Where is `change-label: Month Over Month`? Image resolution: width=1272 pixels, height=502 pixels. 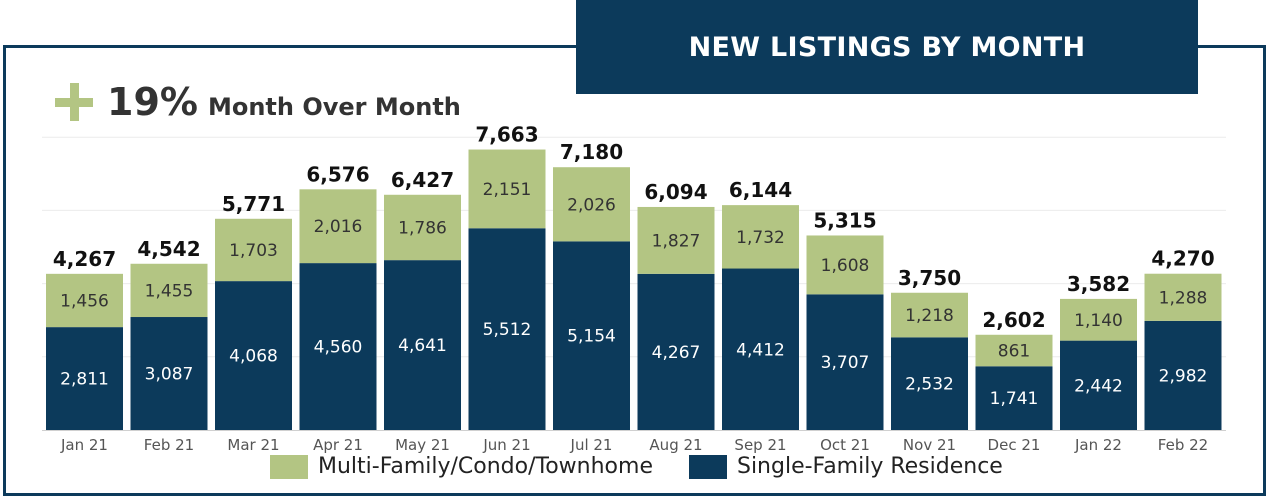 change-label: Month Over Month is located at coordinates (334, 107).